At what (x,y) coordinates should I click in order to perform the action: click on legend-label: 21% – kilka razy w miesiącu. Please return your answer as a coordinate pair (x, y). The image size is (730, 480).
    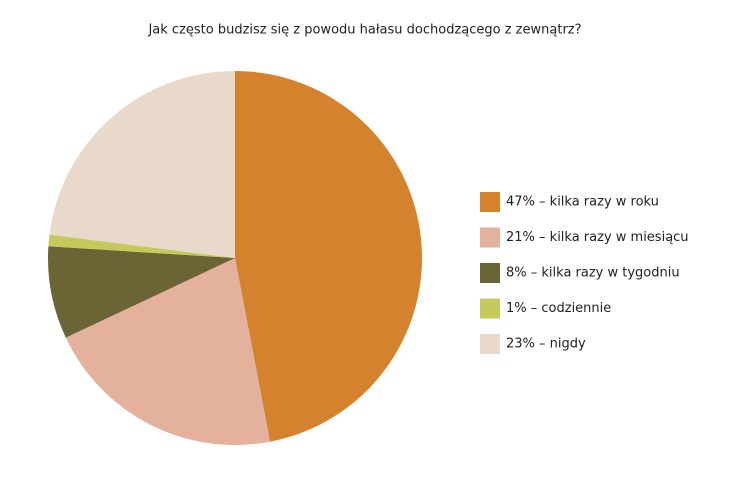
    Looking at the image, I should click on (597, 237).